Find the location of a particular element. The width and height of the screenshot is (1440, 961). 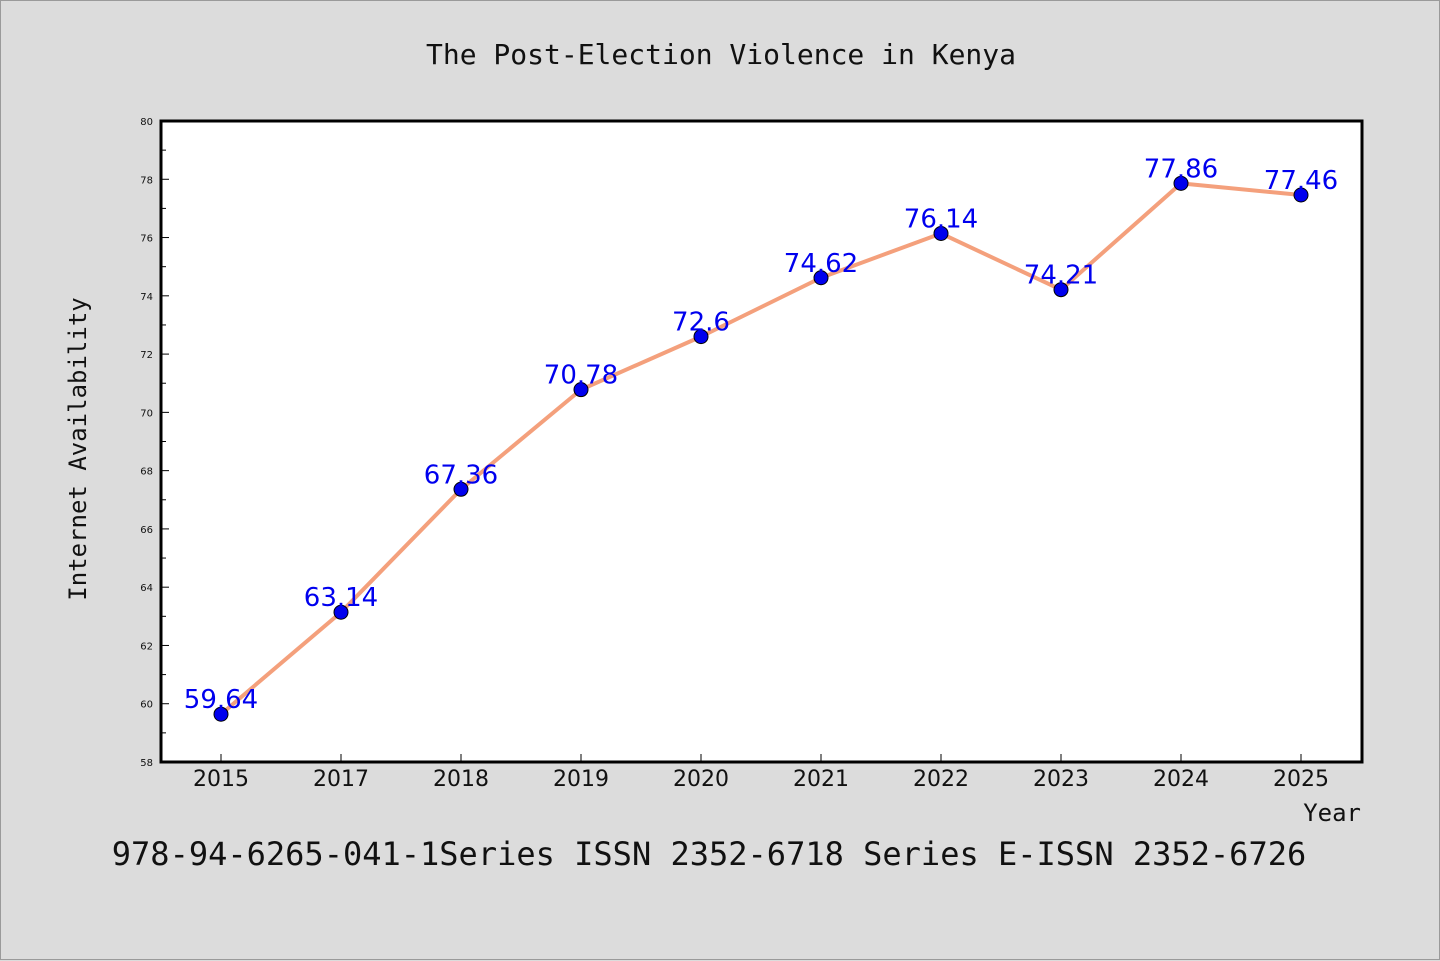

data-label: 72.6 is located at coordinates (701, 323).